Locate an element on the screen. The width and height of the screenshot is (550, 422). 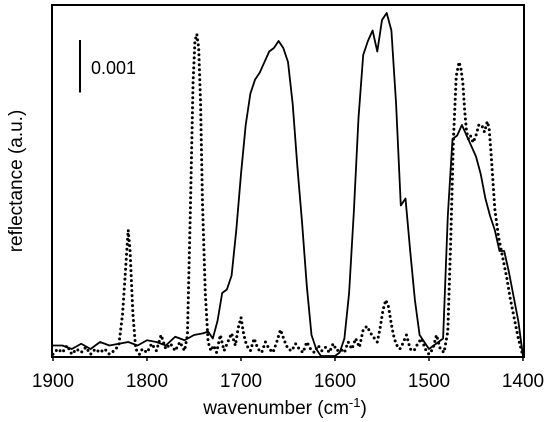
x-tick-label: 1800 is located at coordinates (147, 381).